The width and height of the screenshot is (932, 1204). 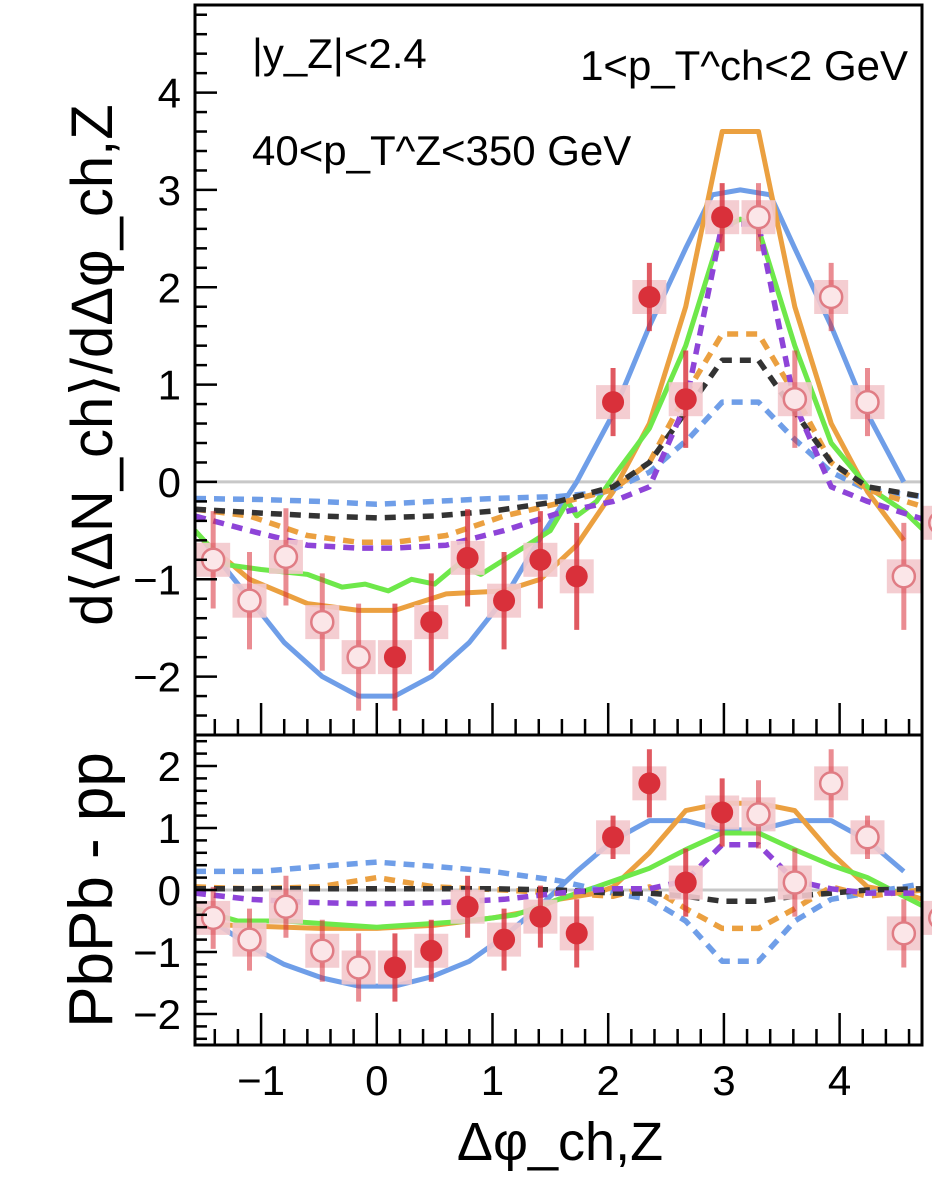 What do you see at coordinates (169, 93) in the screenshot?
I see `main-ytick-label: 4` at bounding box center [169, 93].